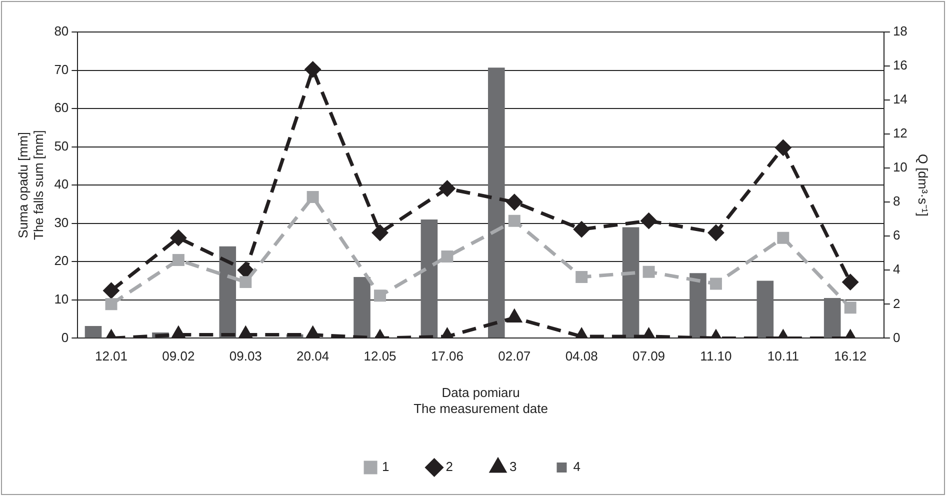 The height and width of the screenshot is (496, 946). I want to click on legend-label: 2, so click(450, 466).